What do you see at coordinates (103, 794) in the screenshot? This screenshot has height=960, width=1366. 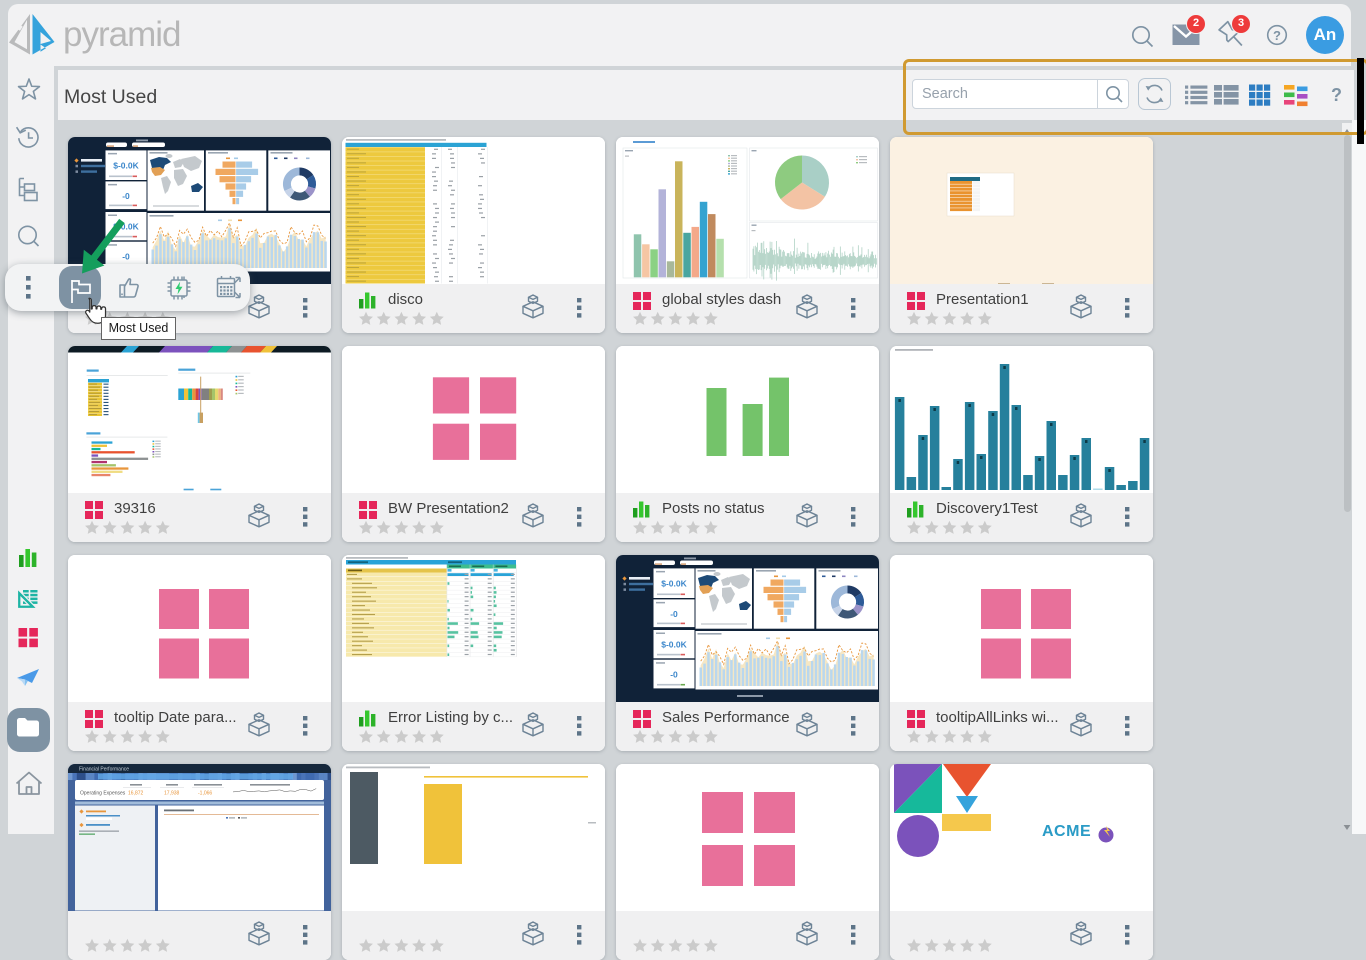 I see `svg-text: Operating Expenses` at bounding box center [103, 794].